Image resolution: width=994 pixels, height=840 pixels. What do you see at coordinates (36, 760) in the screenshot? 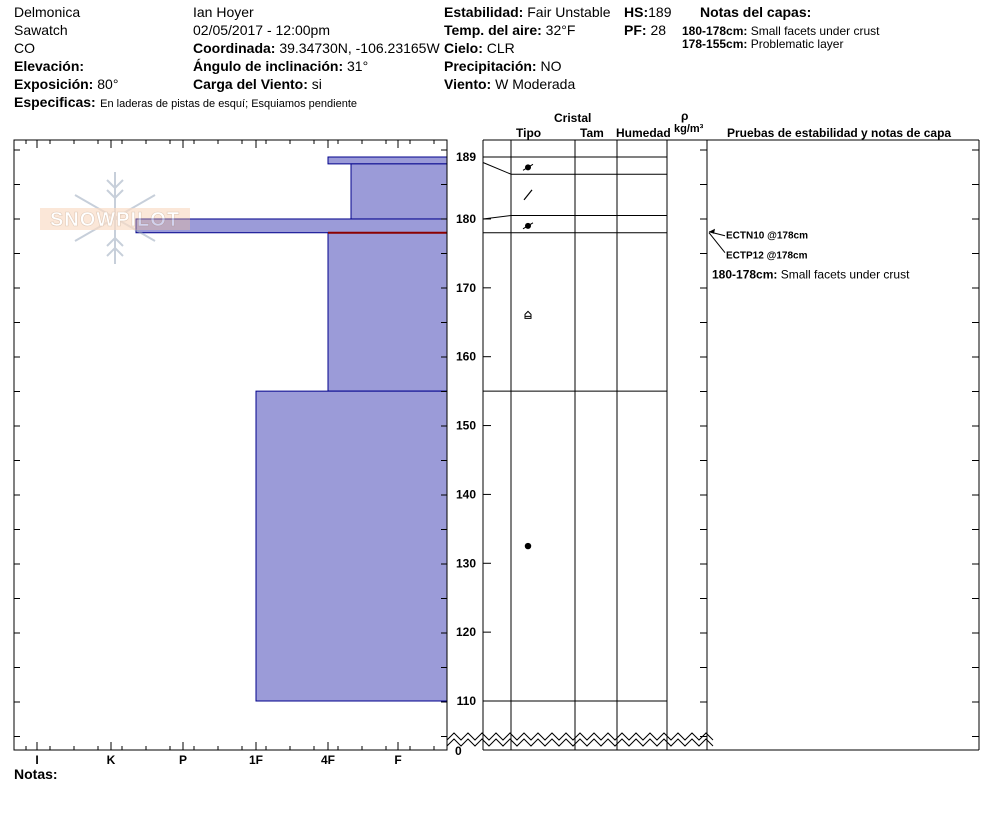
I see `hardness-label-I: I` at bounding box center [36, 760].